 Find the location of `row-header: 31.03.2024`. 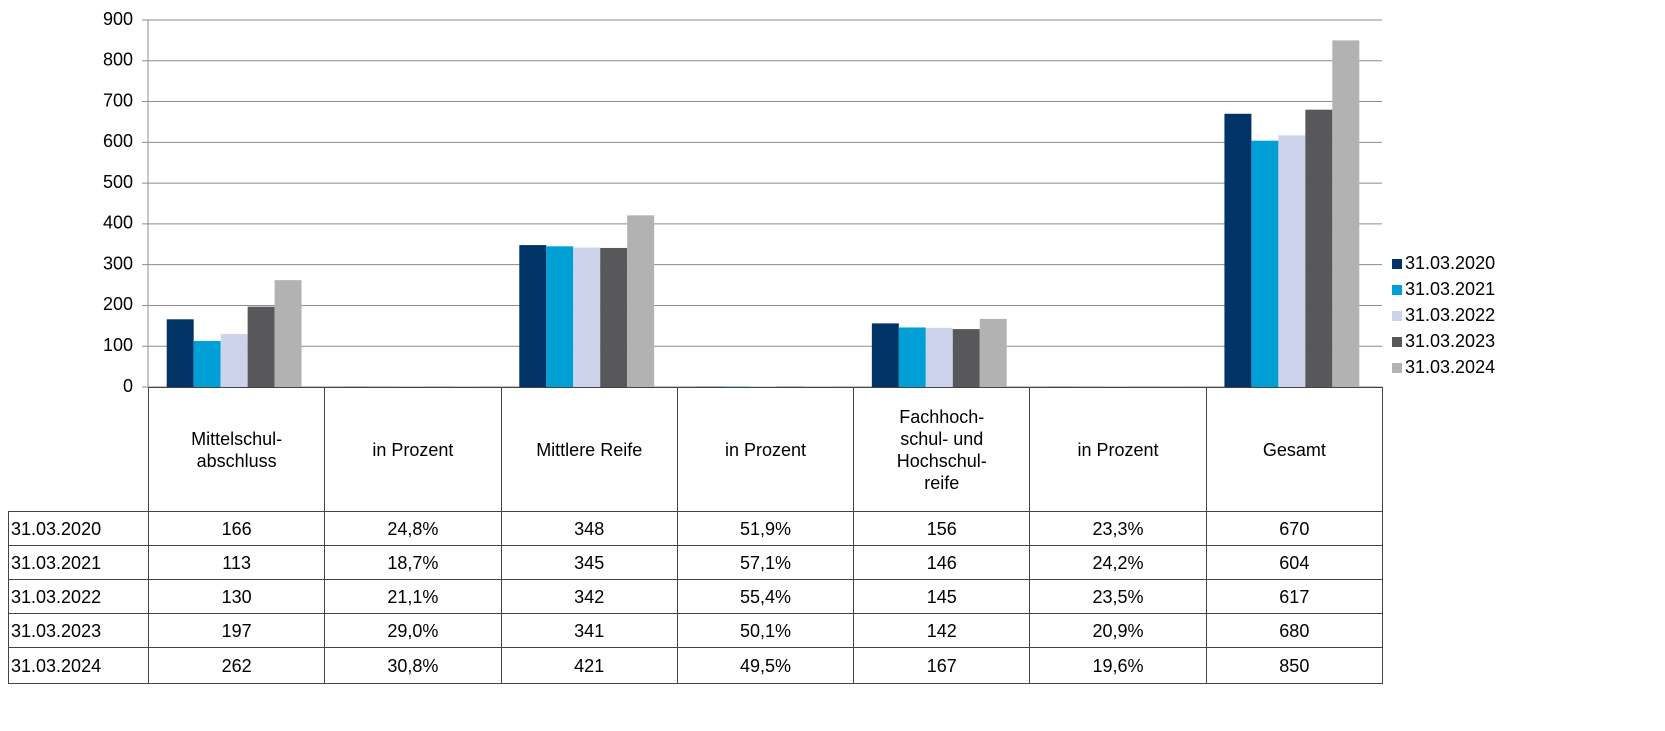

row-header: 31.03.2024 is located at coordinates (78, 665).